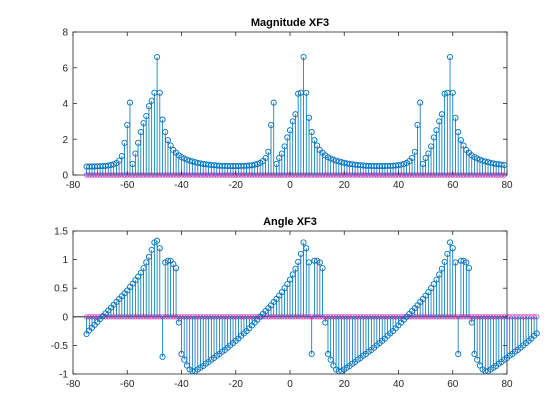  What do you see at coordinates (73, 185) in the screenshot?
I see `magnitude-x-tick-label: -80` at bounding box center [73, 185].